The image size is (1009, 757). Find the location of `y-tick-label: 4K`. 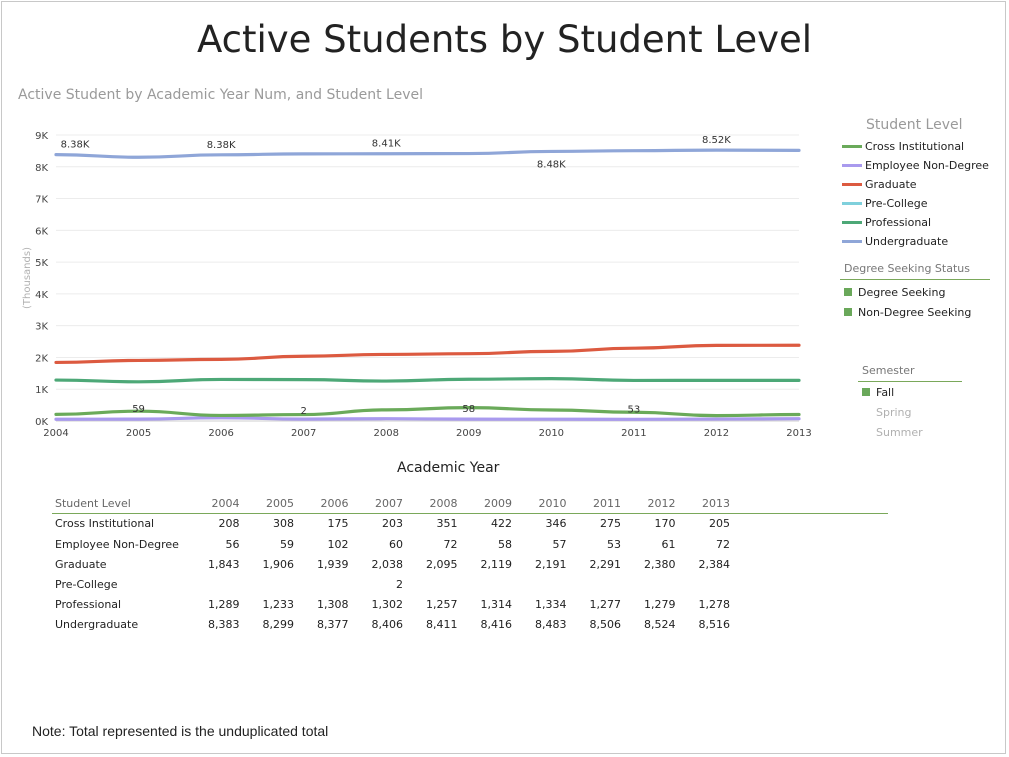

y-tick-label: 4K is located at coordinates (41, 295).